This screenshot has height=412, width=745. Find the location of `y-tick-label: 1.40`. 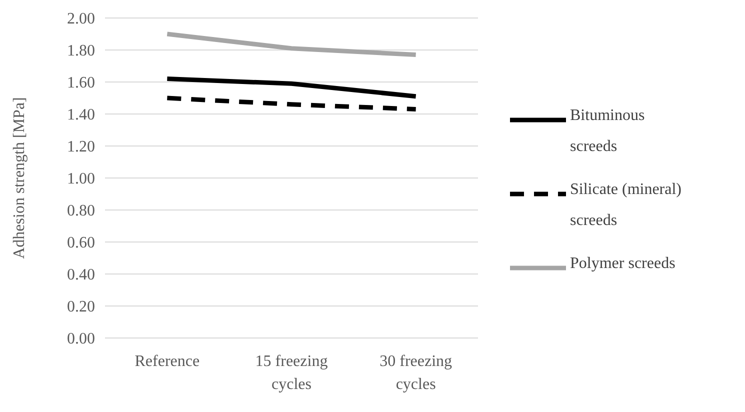

y-tick-label: 1.40 is located at coordinates (81, 115).